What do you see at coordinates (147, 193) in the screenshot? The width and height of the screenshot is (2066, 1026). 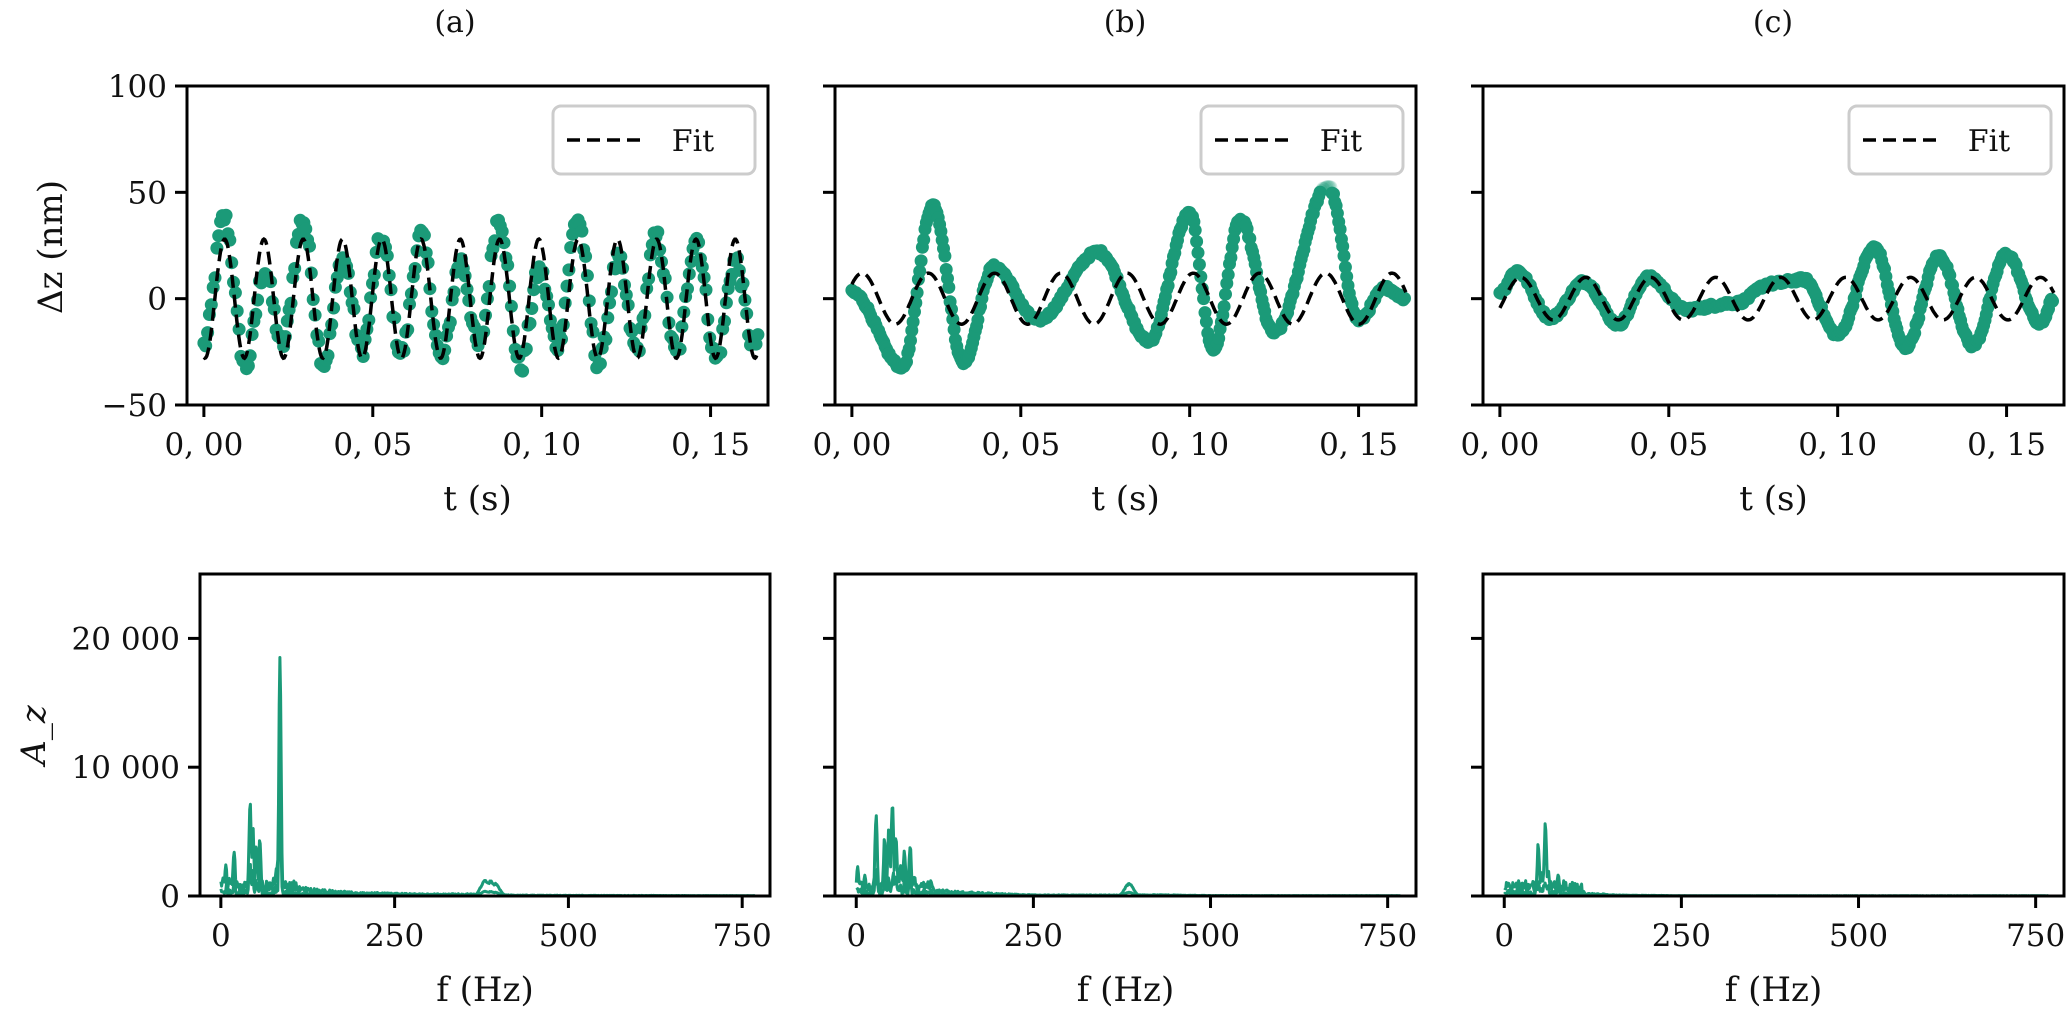 I see `y-tick-label: 50` at bounding box center [147, 193].